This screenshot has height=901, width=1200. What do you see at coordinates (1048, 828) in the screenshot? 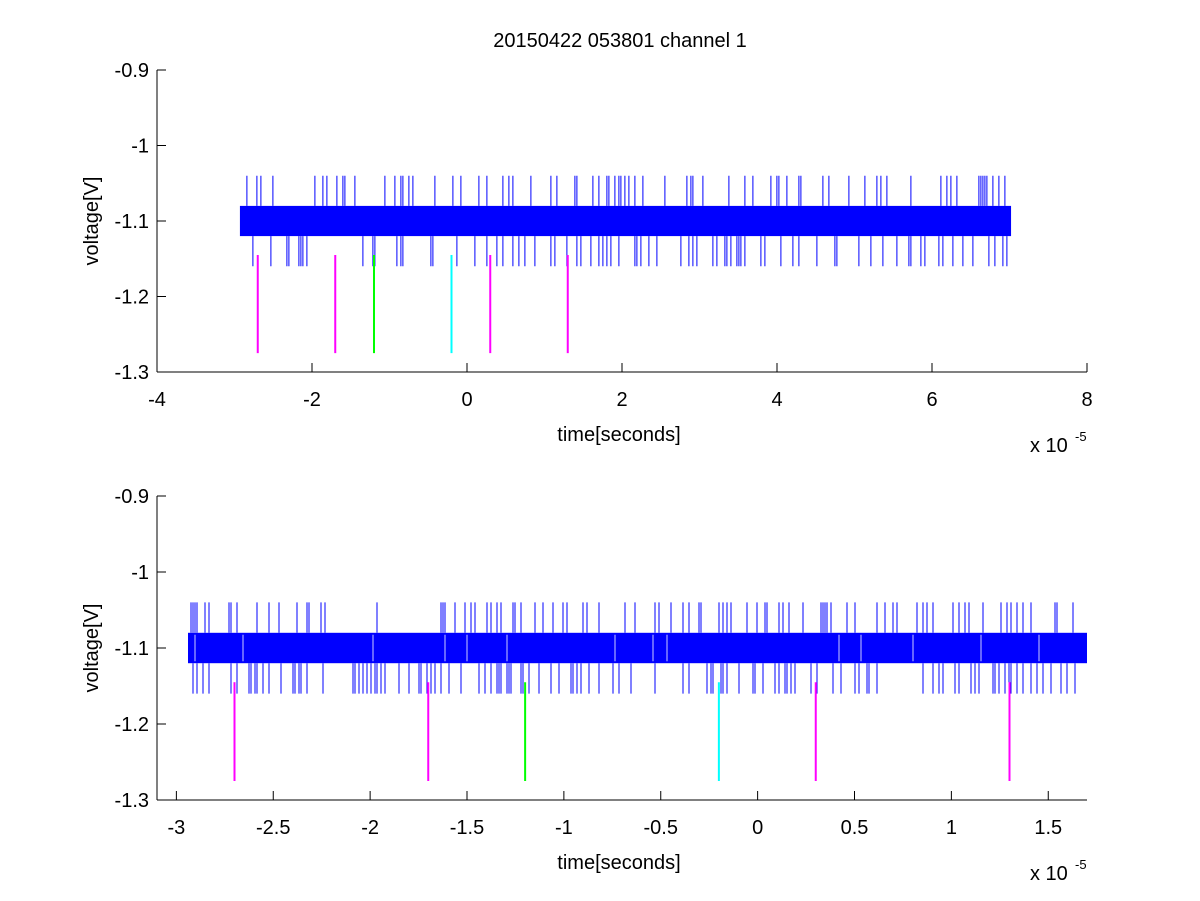
I see `x-tick-label: 1.5` at bounding box center [1048, 828].